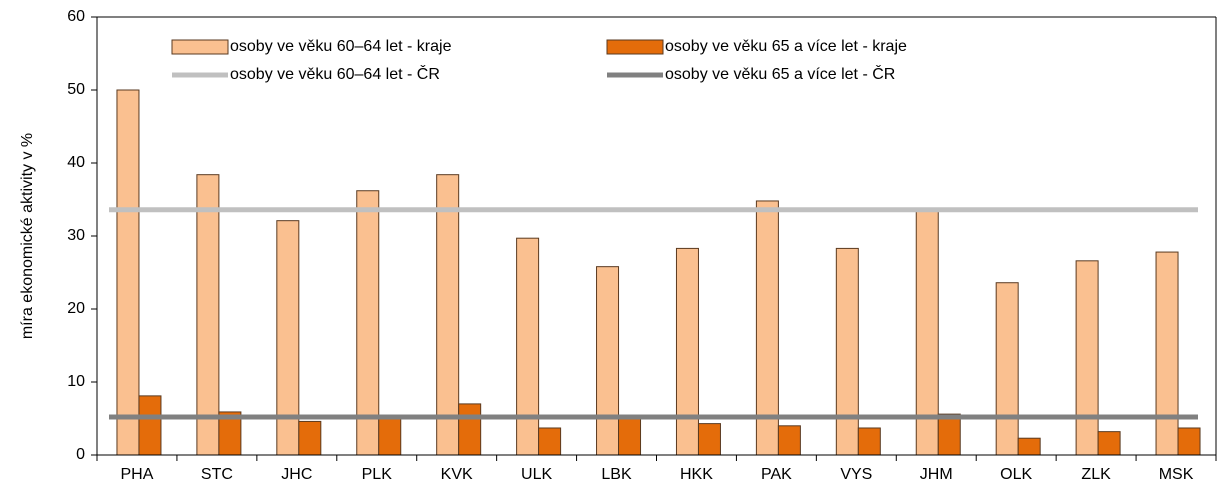 Image resolution: width=1229 pixels, height=490 pixels. I want to click on x-tick-label: PLK, so click(377, 474).